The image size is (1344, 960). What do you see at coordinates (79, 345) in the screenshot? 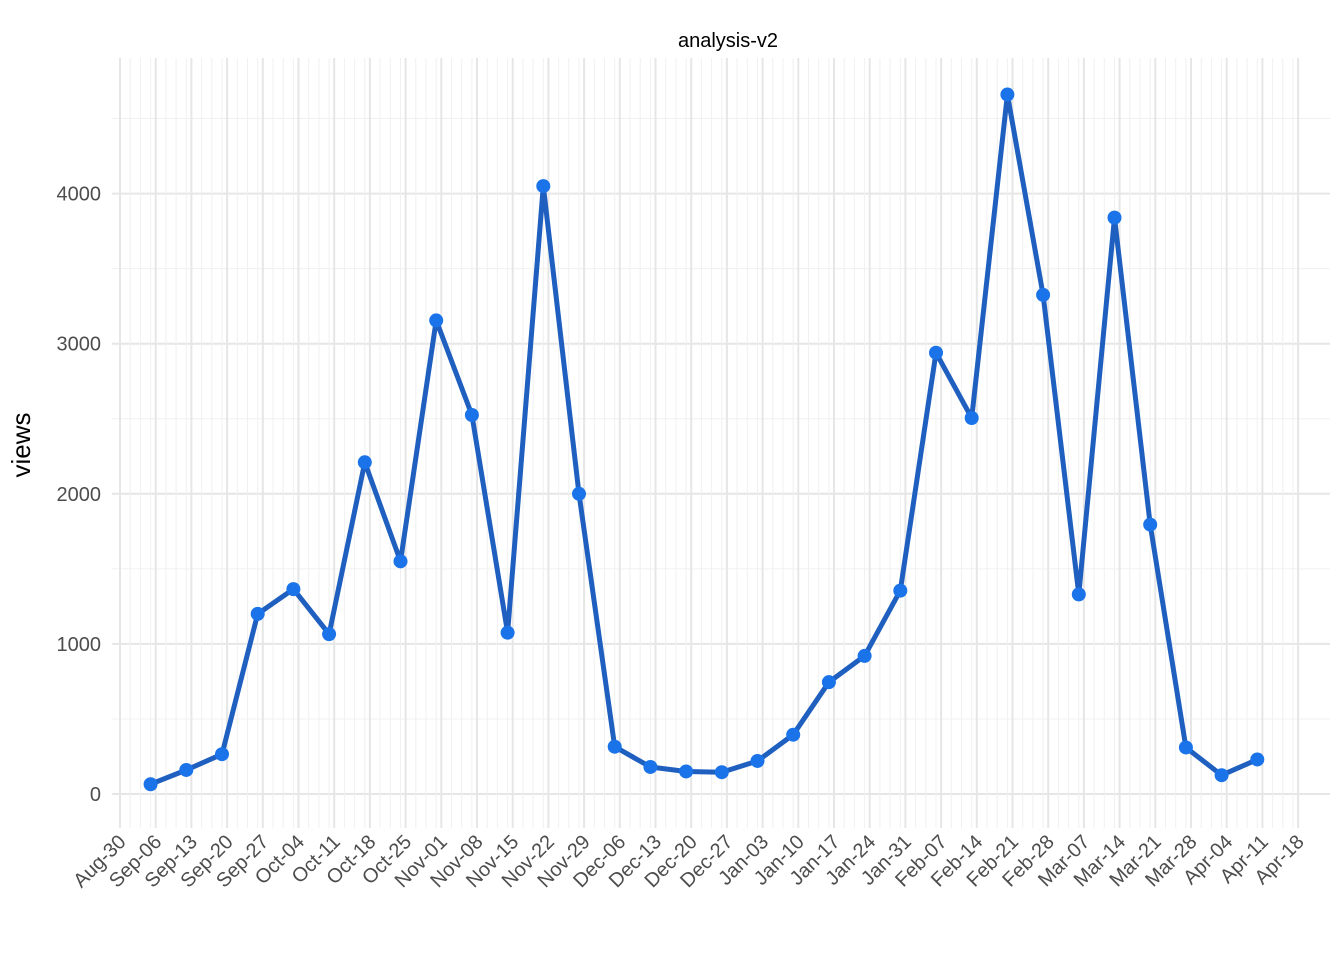
I see `y-tick-label: 3000` at bounding box center [79, 345].